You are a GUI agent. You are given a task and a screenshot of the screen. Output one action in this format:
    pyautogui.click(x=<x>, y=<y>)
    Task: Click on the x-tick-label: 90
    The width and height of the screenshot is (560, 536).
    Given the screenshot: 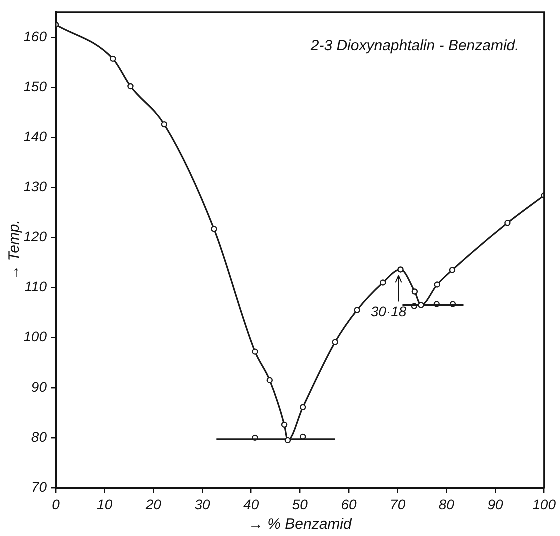 What is the action you would take?
    pyautogui.click(x=496, y=504)
    